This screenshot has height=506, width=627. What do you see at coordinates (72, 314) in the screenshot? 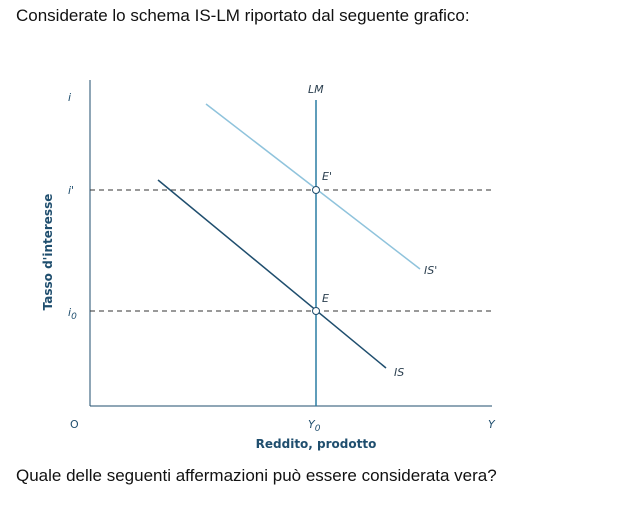
I see `y-tick-i0: i0` at bounding box center [72, 314].